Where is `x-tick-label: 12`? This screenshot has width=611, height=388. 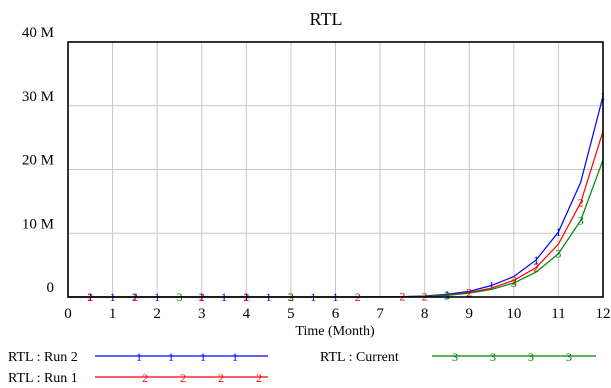
x-tick-label: 12 is located at coordinates (603, 314).